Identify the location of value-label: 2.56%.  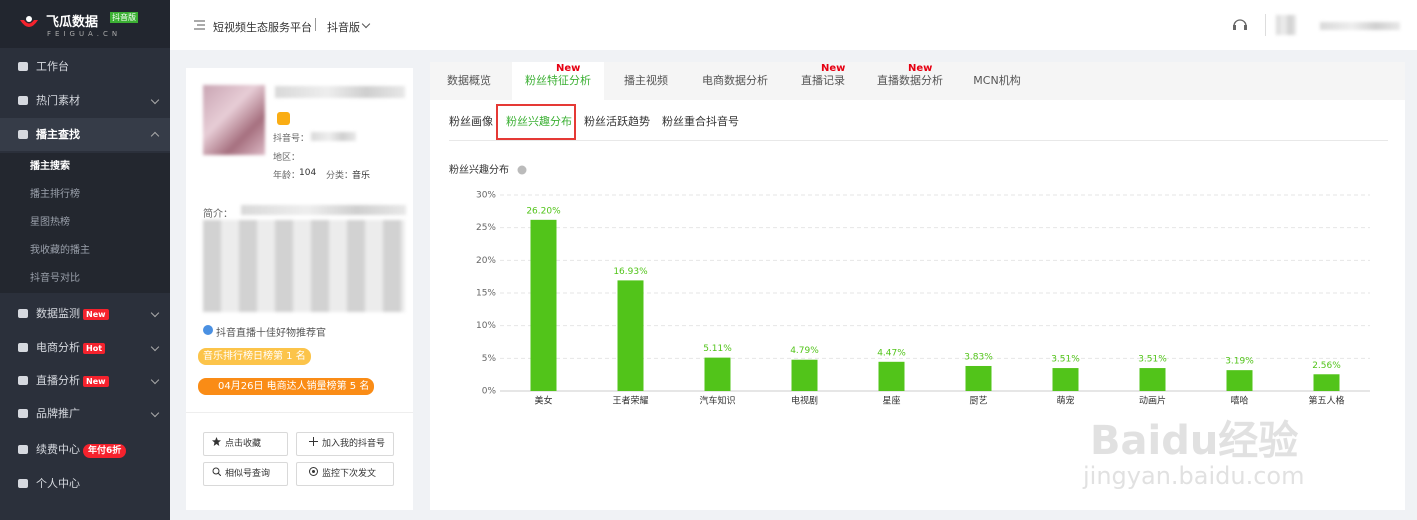
(1326, 366).